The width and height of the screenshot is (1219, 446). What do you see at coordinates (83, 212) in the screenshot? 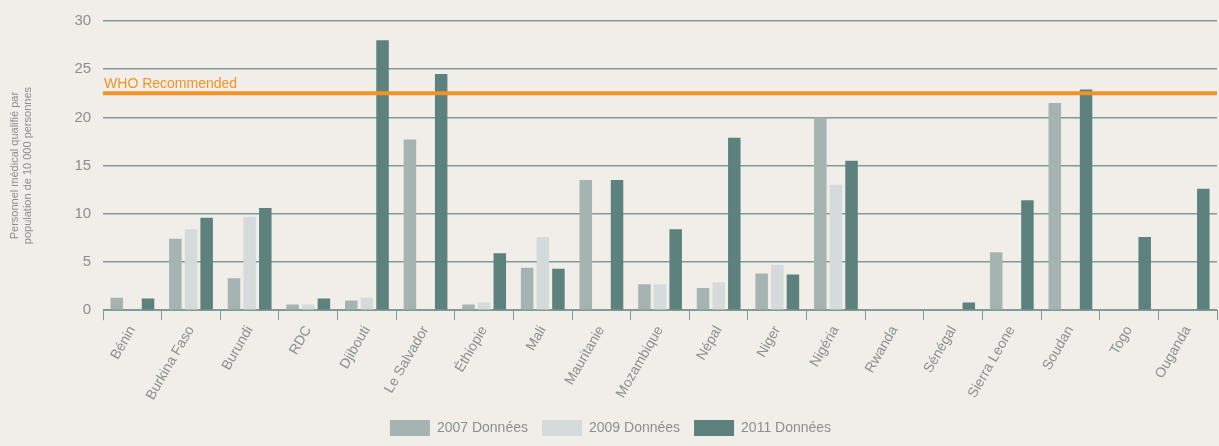
I see `y-tick-label: 10` at bounding box center [83, 212].